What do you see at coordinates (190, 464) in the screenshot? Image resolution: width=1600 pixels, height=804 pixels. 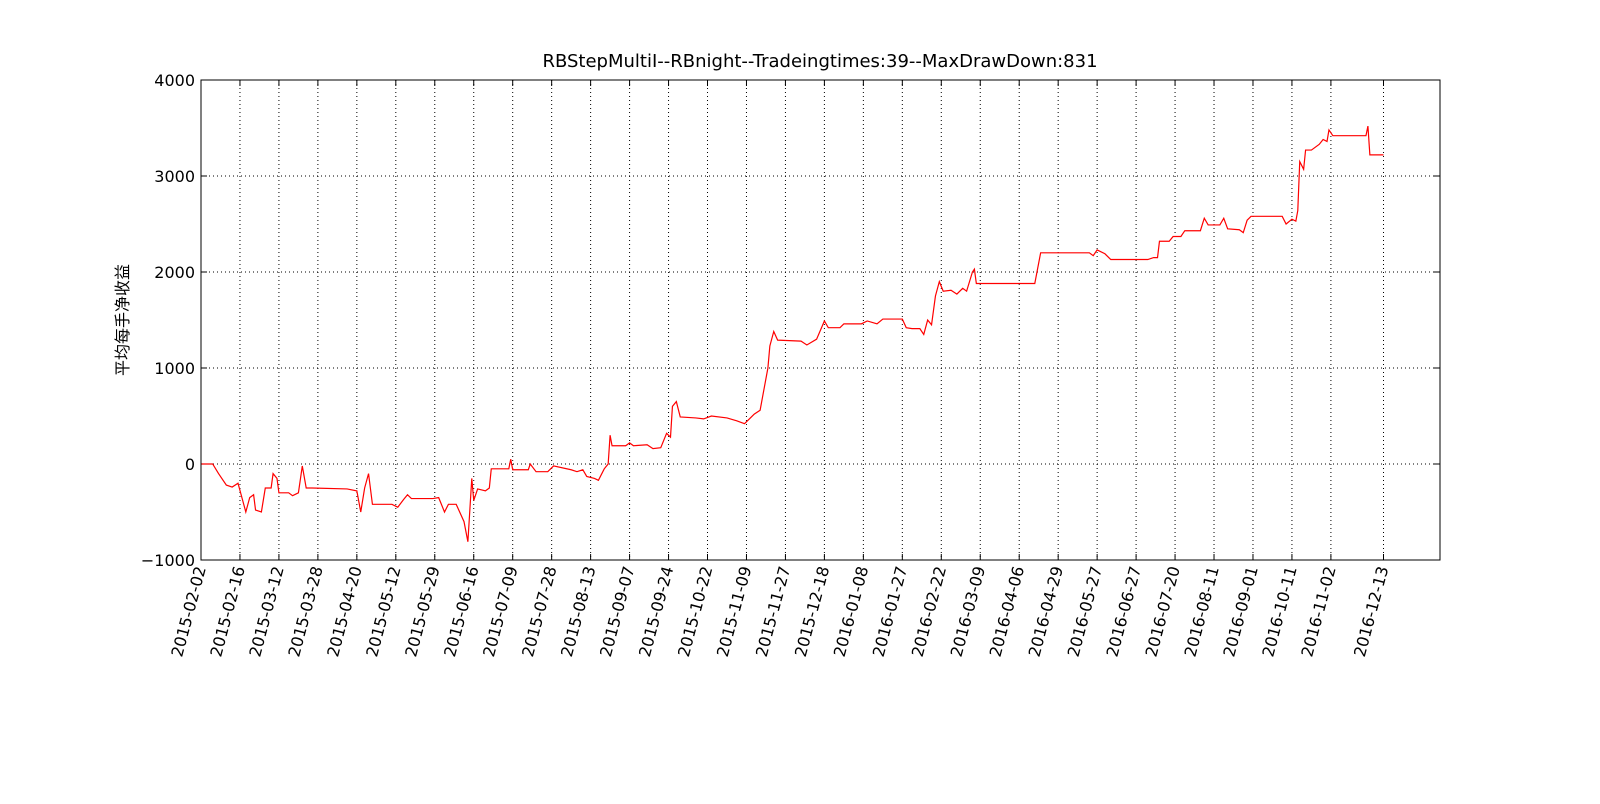 I see `y-tick-label: 0` at bounding box center [190, 464].